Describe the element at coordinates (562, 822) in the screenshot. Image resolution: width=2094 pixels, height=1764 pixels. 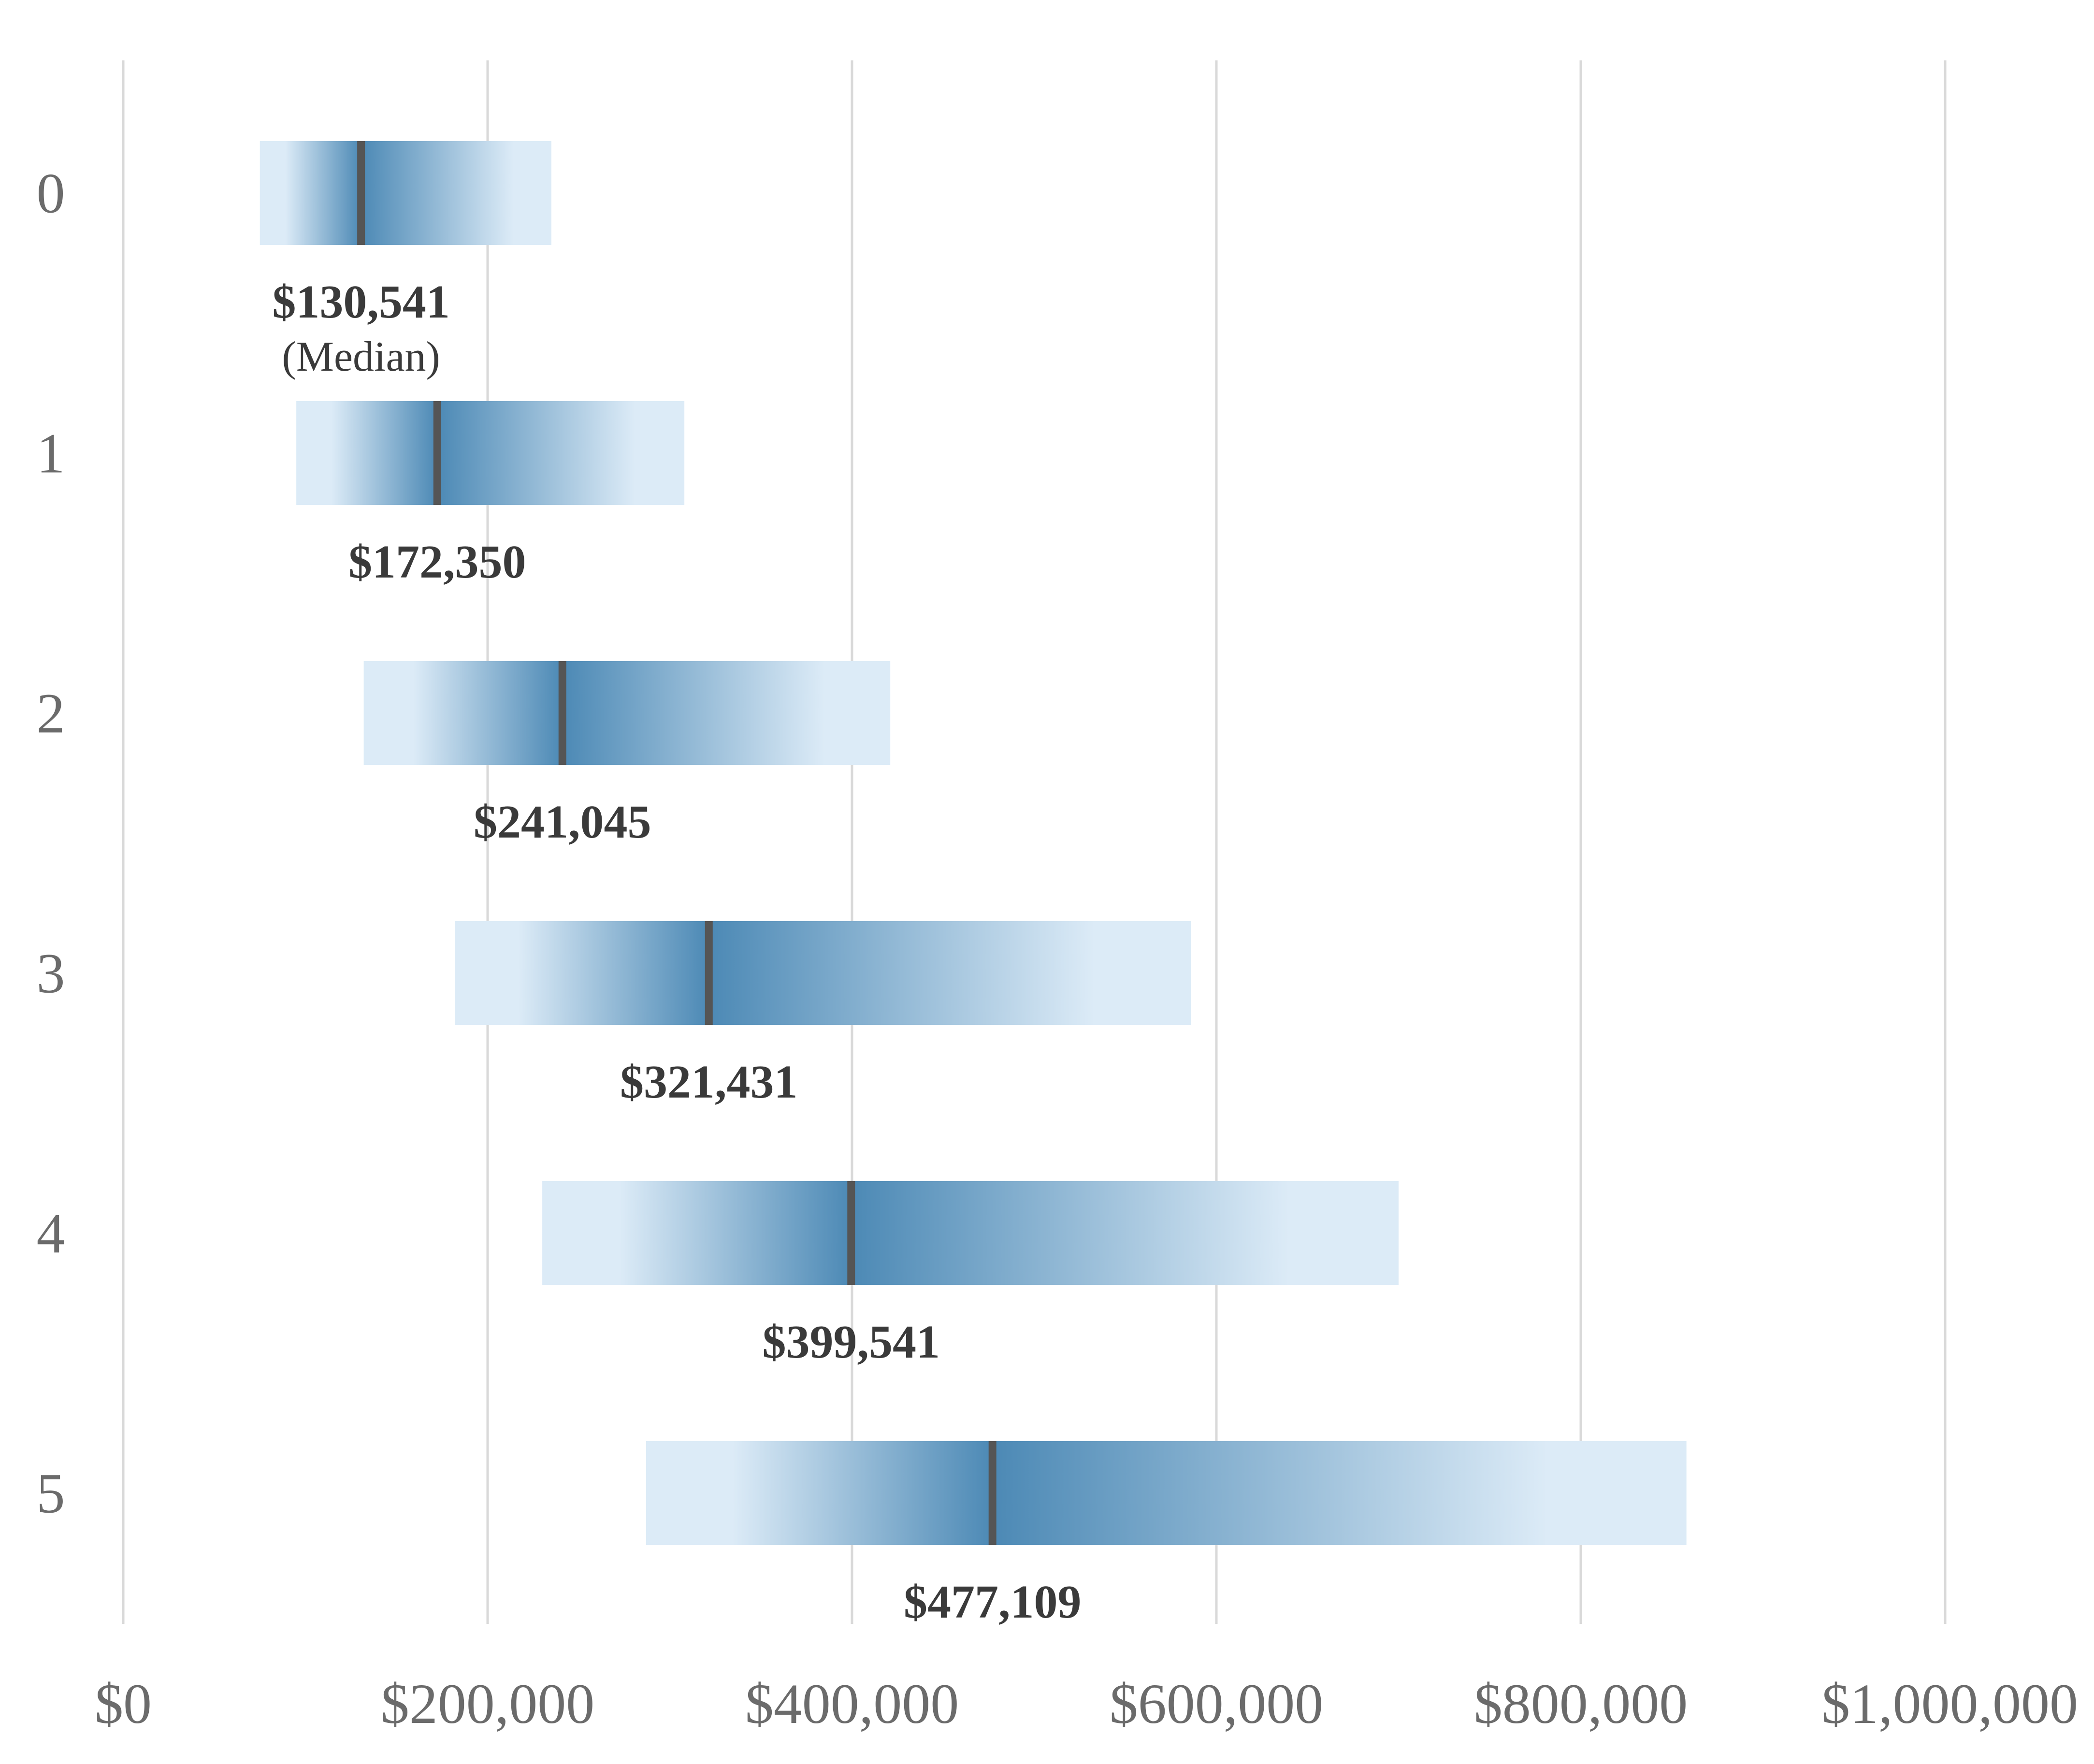
I see `median-value-label: $241,045` at that location.